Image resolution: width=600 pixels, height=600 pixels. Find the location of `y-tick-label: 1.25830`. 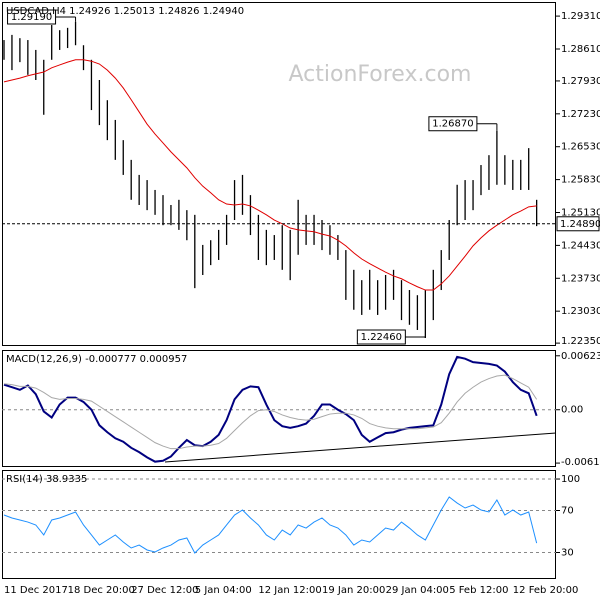

y-tick-label: 1.25830 is located at coordinates (580, 180).